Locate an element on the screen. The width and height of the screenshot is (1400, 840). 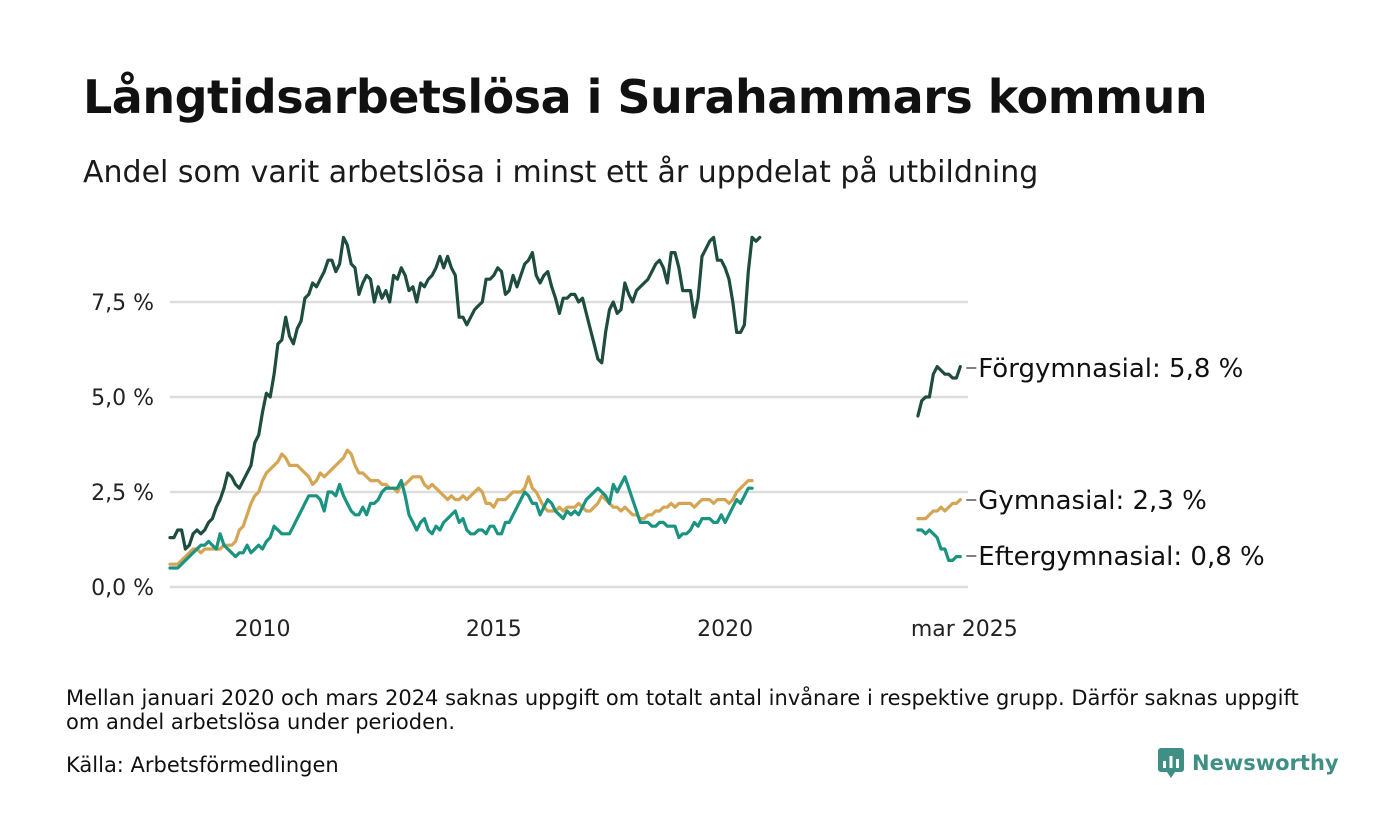
end-label-förgymnasial: Förgymnasial: 5,8 % is located at coordinates (1110, 369).